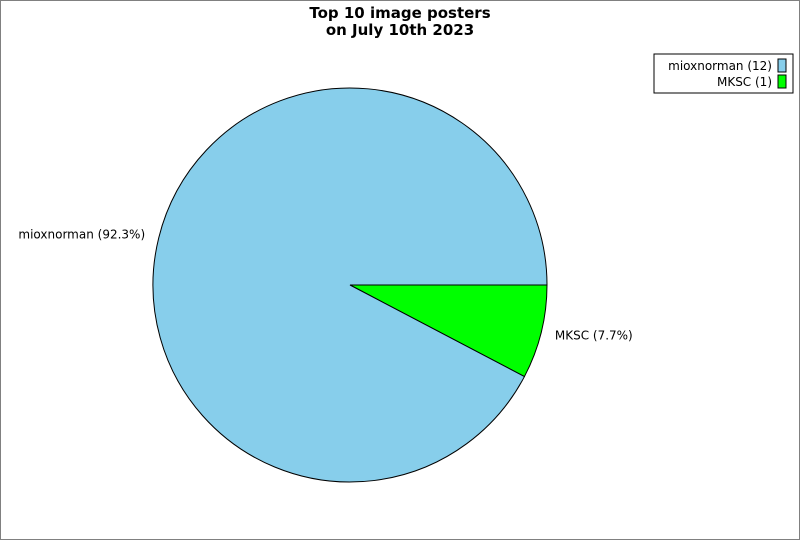 The width and height of the screenshot is (800, 540). I want to click on pie-slice-mksc, so click(448, 331).